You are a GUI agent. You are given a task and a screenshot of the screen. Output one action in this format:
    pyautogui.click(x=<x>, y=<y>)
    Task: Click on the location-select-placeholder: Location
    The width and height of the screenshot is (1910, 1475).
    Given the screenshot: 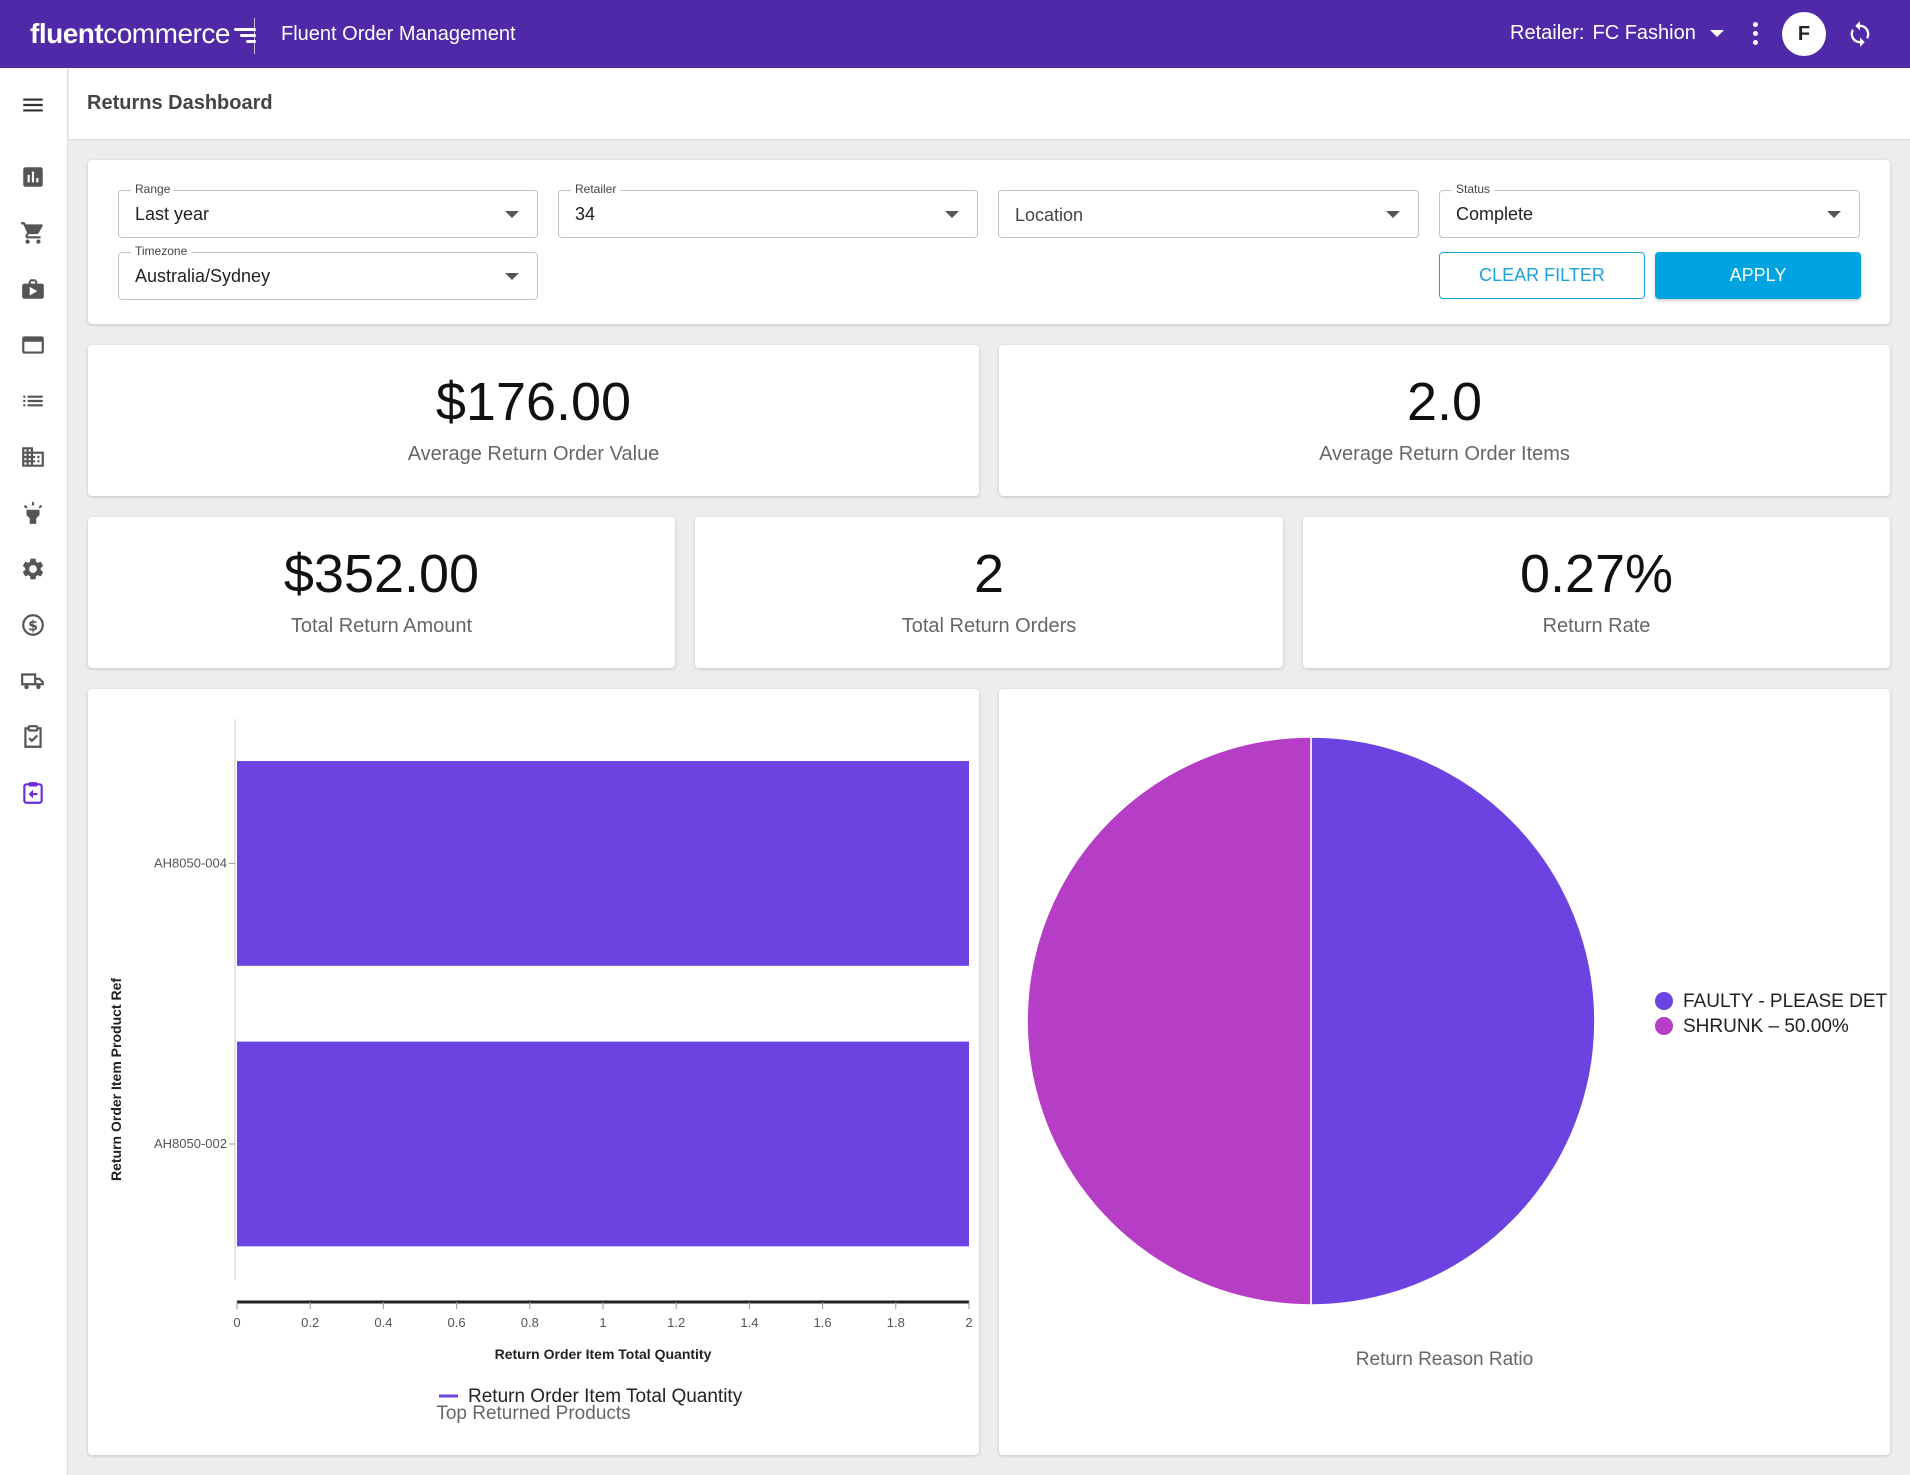 What is the action you would take?
    pyautogui.click(x=1049, y=215)
    